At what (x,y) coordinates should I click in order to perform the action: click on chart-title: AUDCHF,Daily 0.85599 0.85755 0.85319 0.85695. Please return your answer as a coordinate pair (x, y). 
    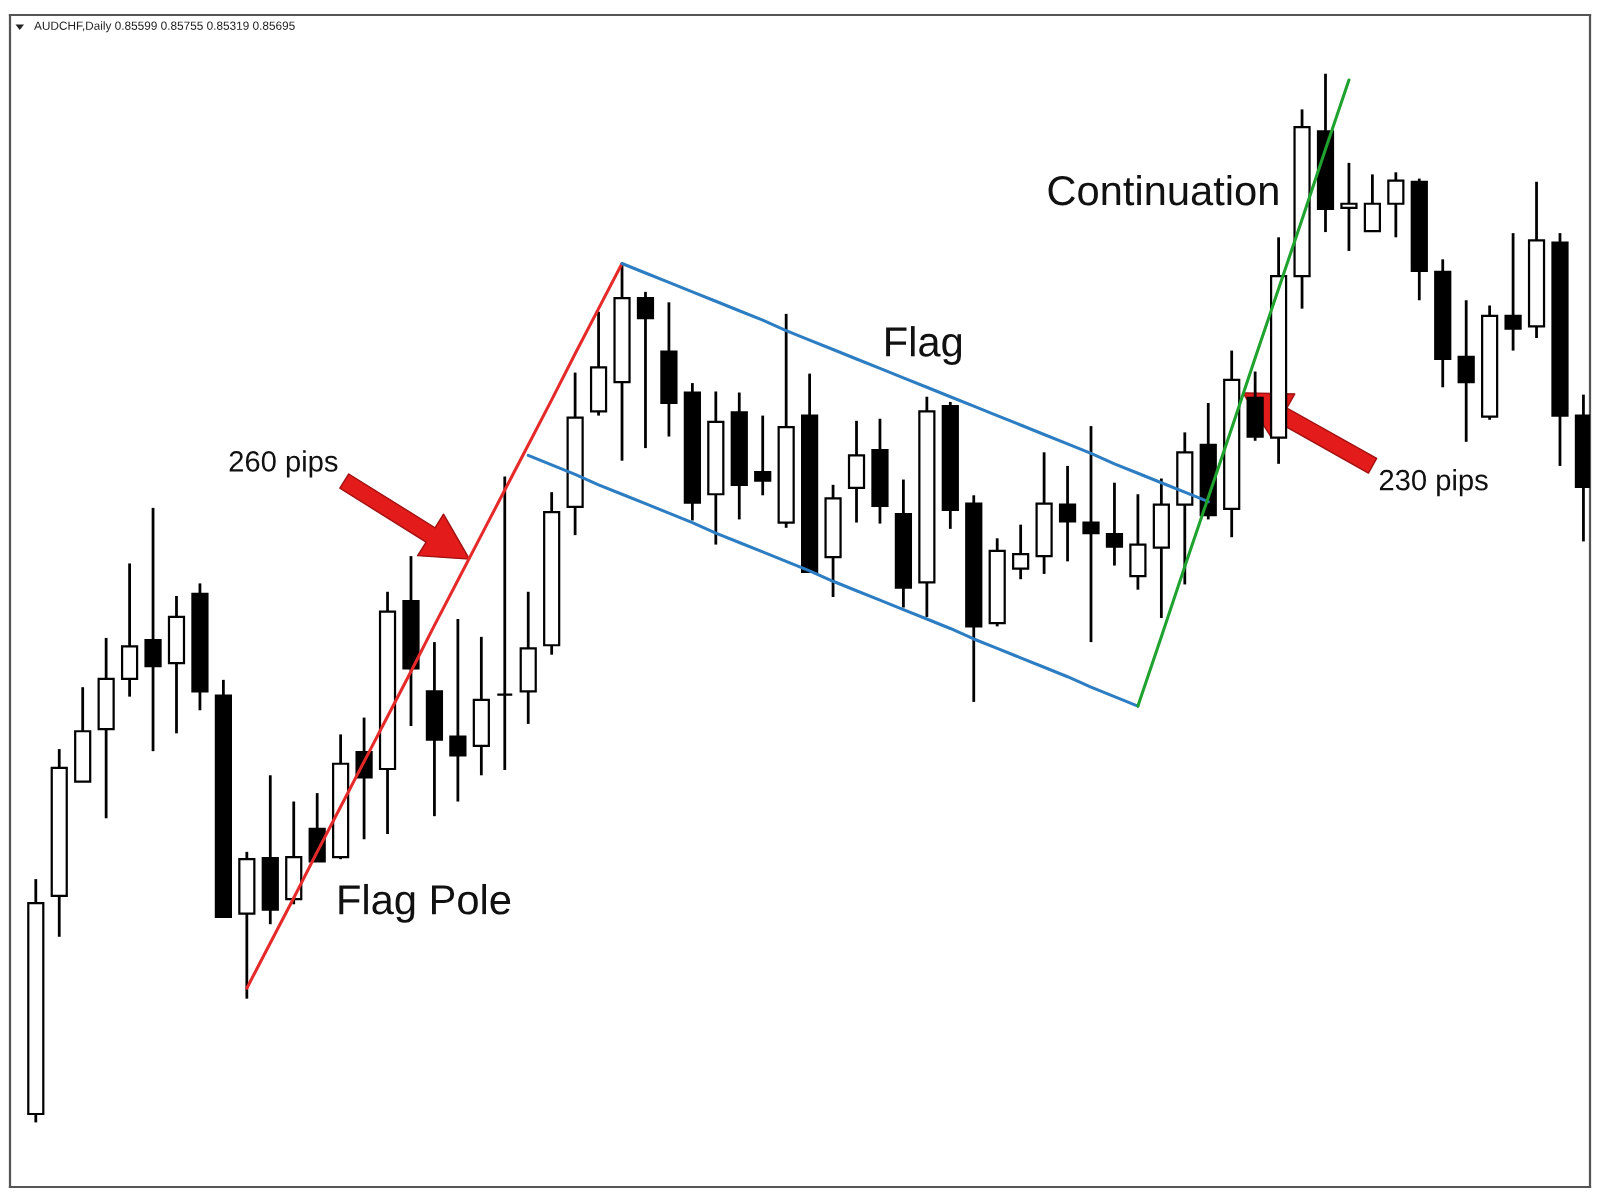
    Looking at the image, I should click on (164, 27).